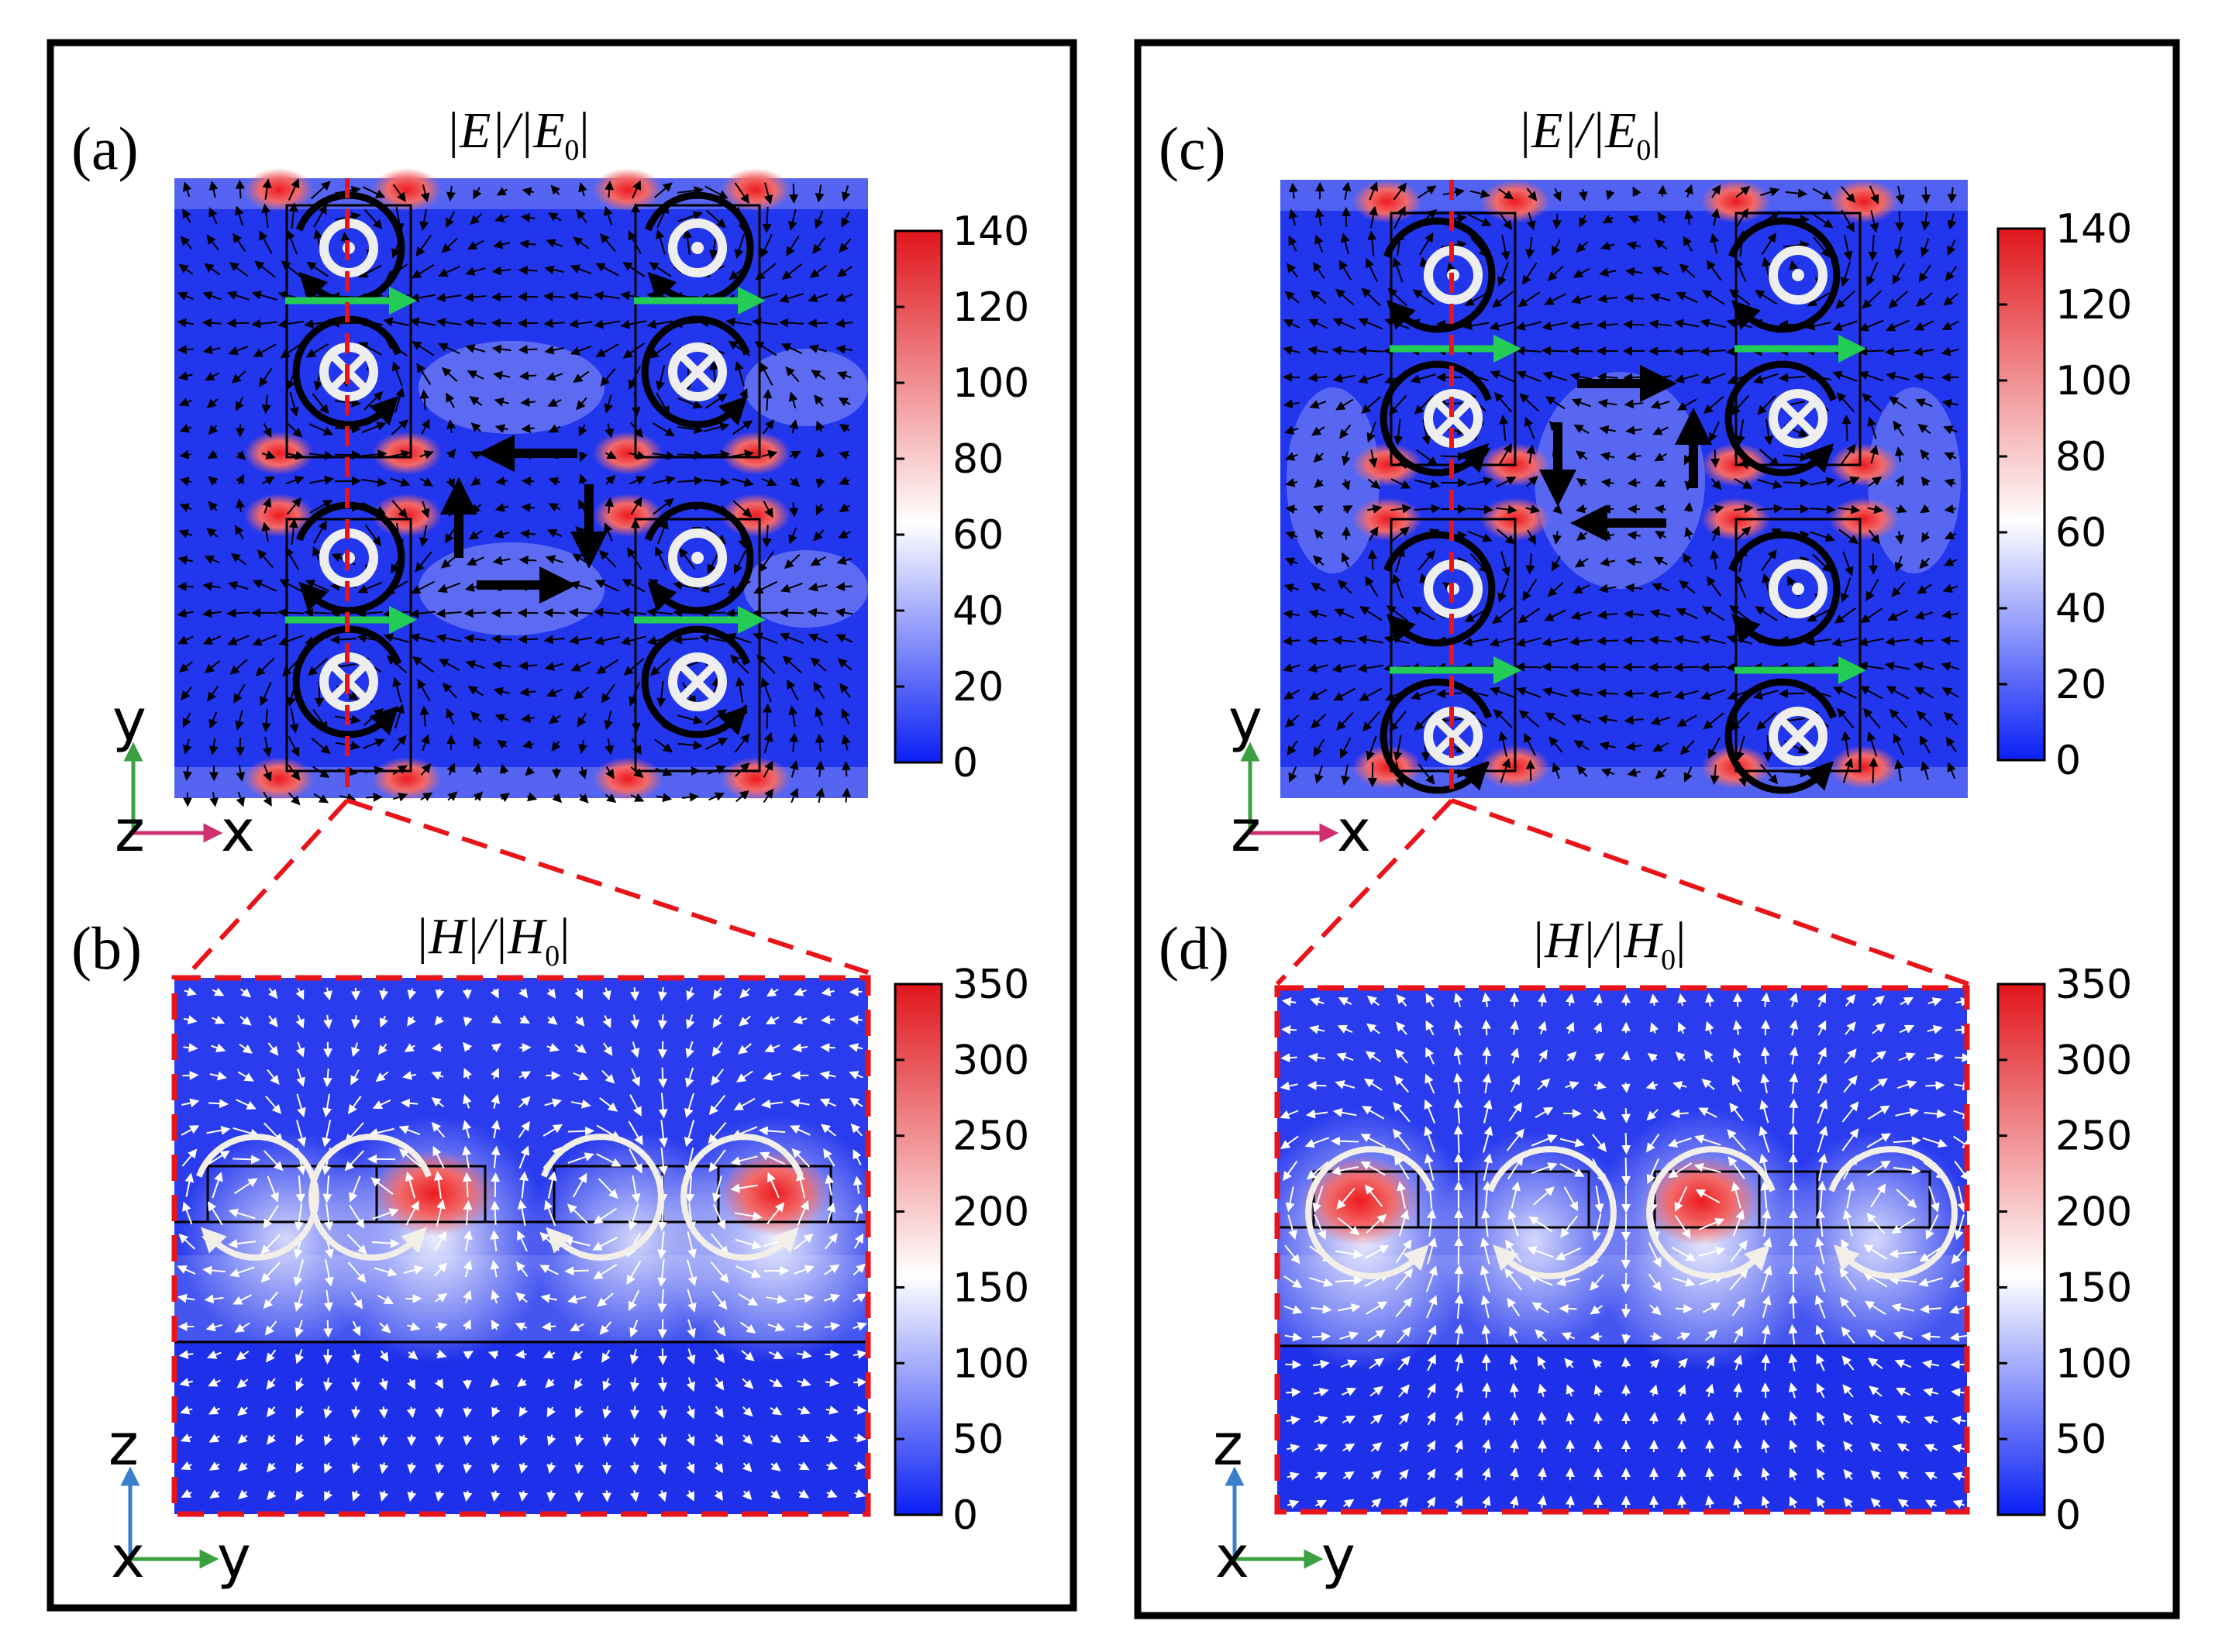 The image size is (2215, 1652). Describe the element at coordinates (990, 383) in the screenshot. I see `colorbar-tick-label: 100` at that location.